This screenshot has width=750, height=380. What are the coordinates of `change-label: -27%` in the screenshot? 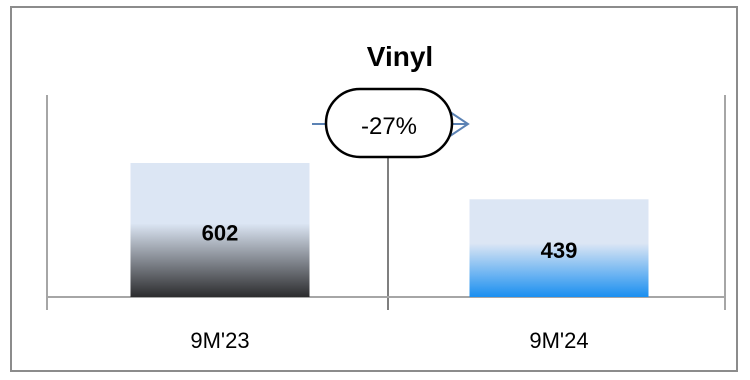 It's located at (389, 126).